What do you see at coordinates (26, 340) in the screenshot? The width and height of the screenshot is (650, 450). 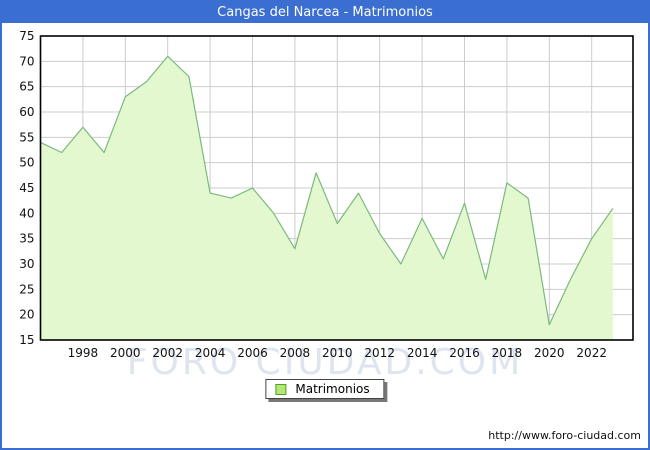 I see `y-tick-label: 15` at bounding box center [26, 340].